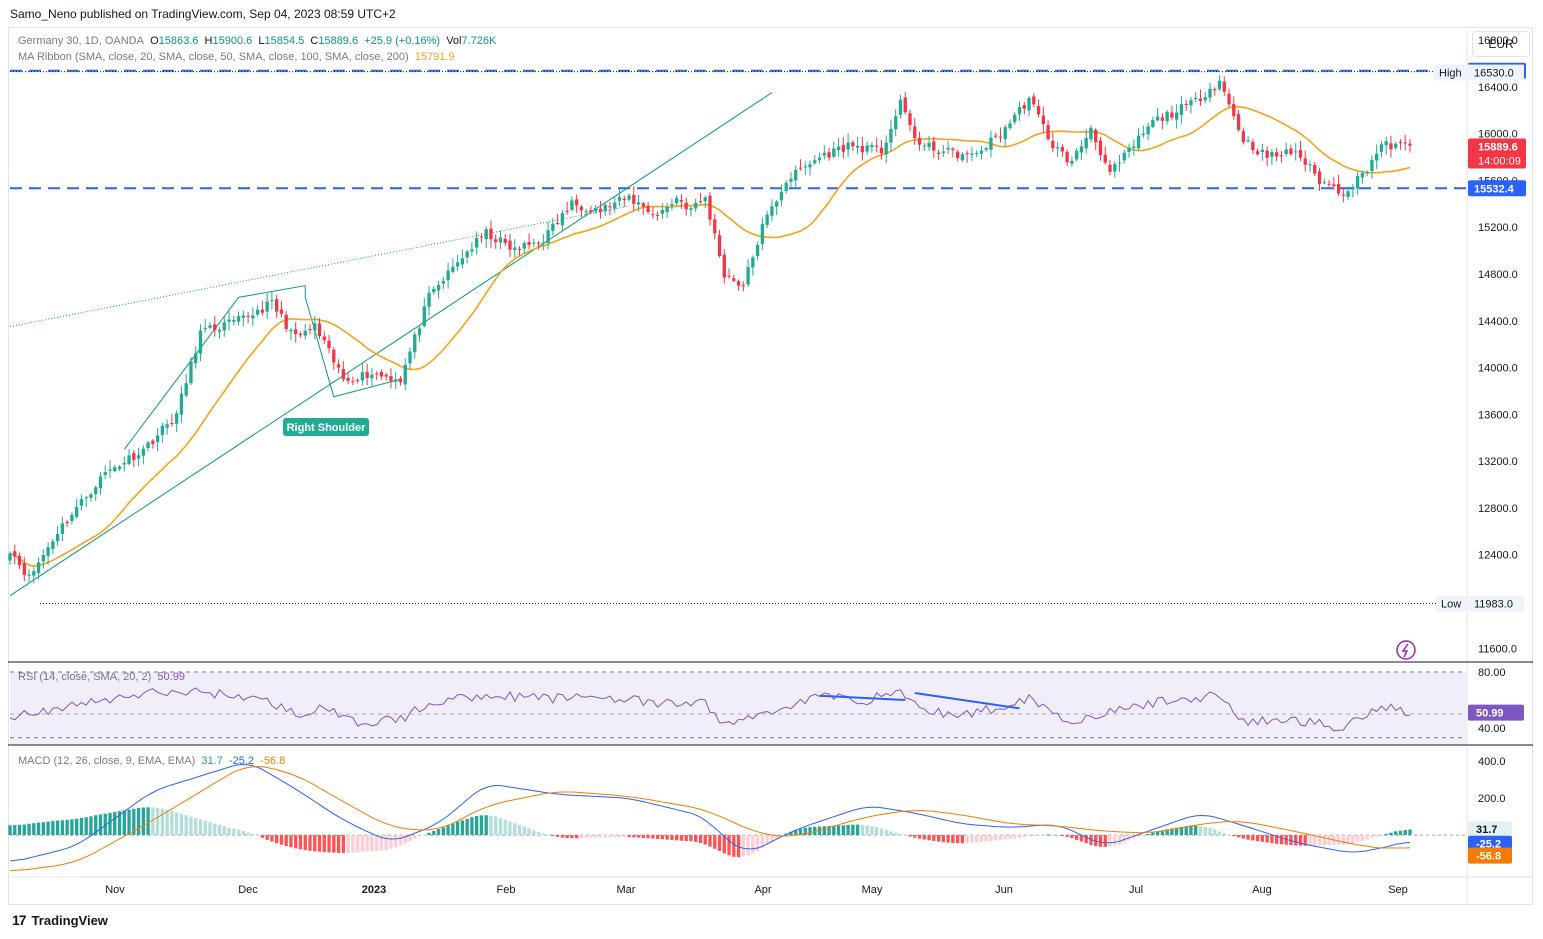  I want to click on currency-button: EUR, so click(1501, 44).